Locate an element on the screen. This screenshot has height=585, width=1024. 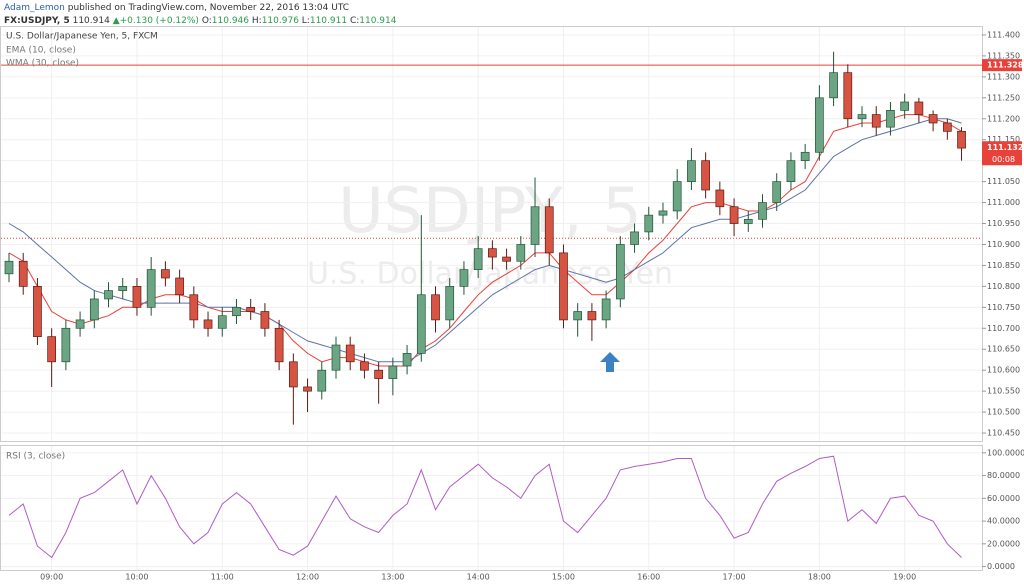
c-value: 110.914 is located at coordinates (377, 21).